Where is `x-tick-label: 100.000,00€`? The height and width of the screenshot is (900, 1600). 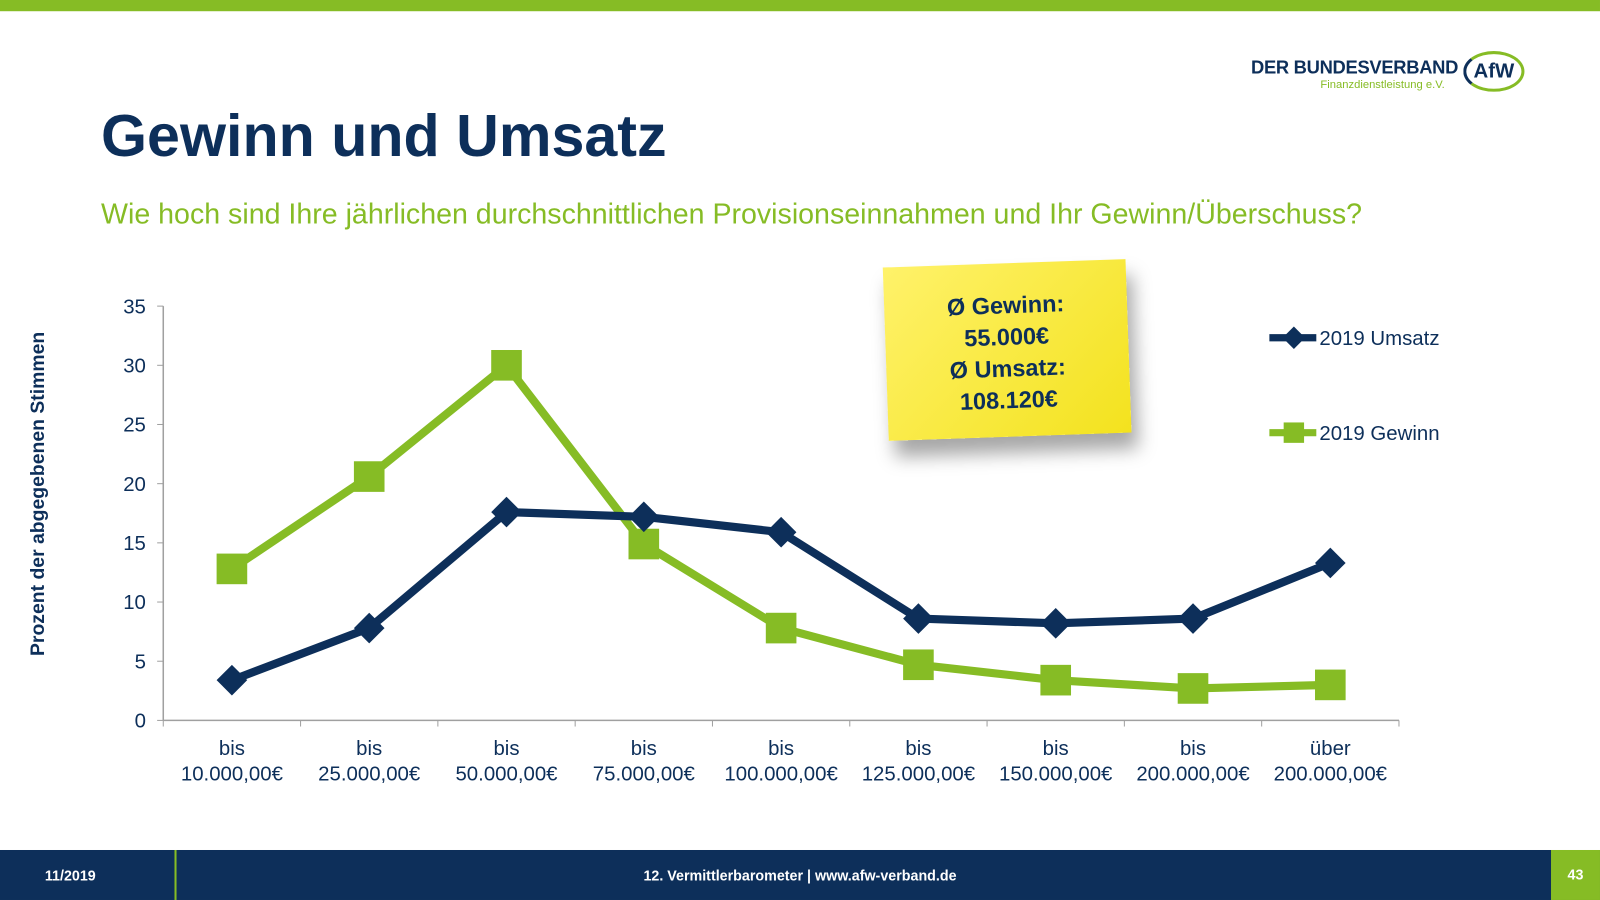 x-tick-label: 100.000,00€ is located at coordinates (781, 775).